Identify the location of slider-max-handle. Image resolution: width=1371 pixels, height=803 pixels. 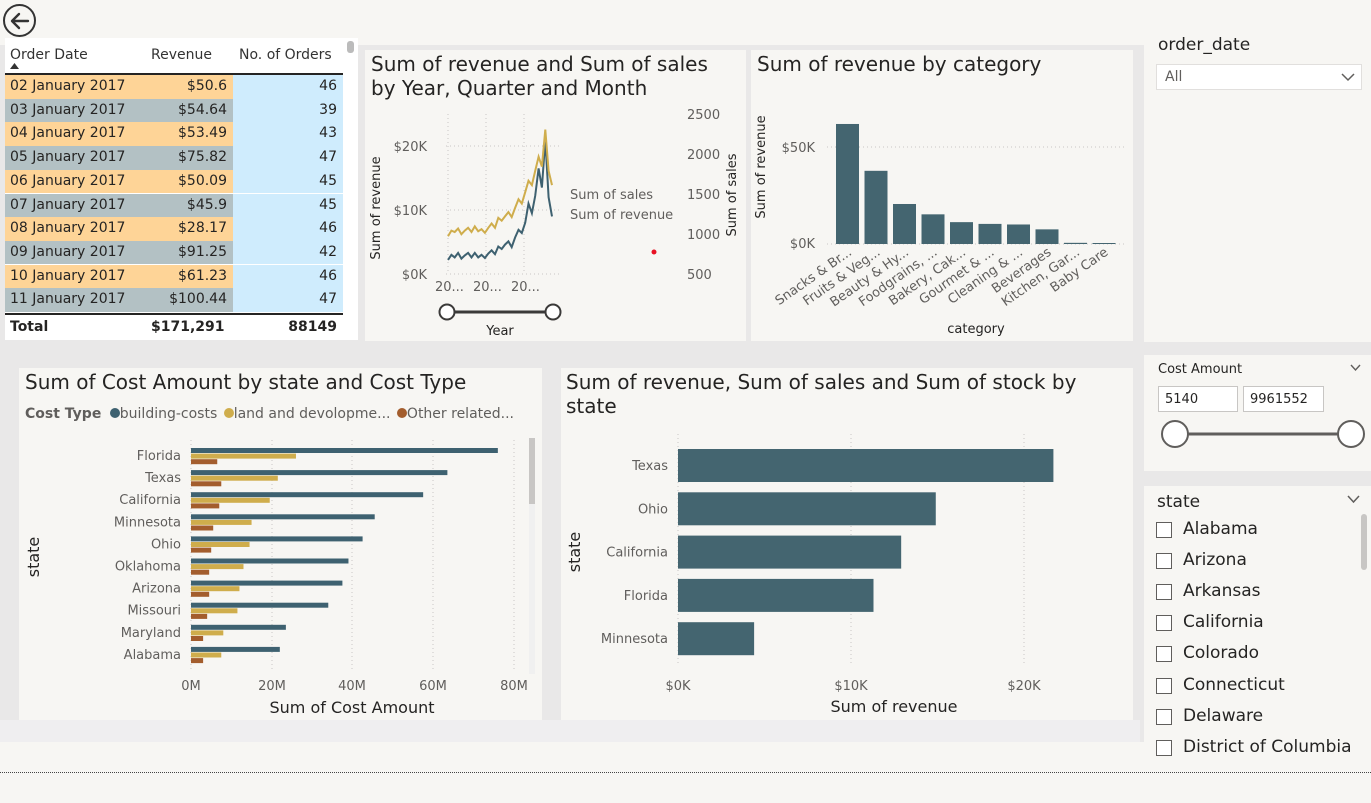
(1351, 434).